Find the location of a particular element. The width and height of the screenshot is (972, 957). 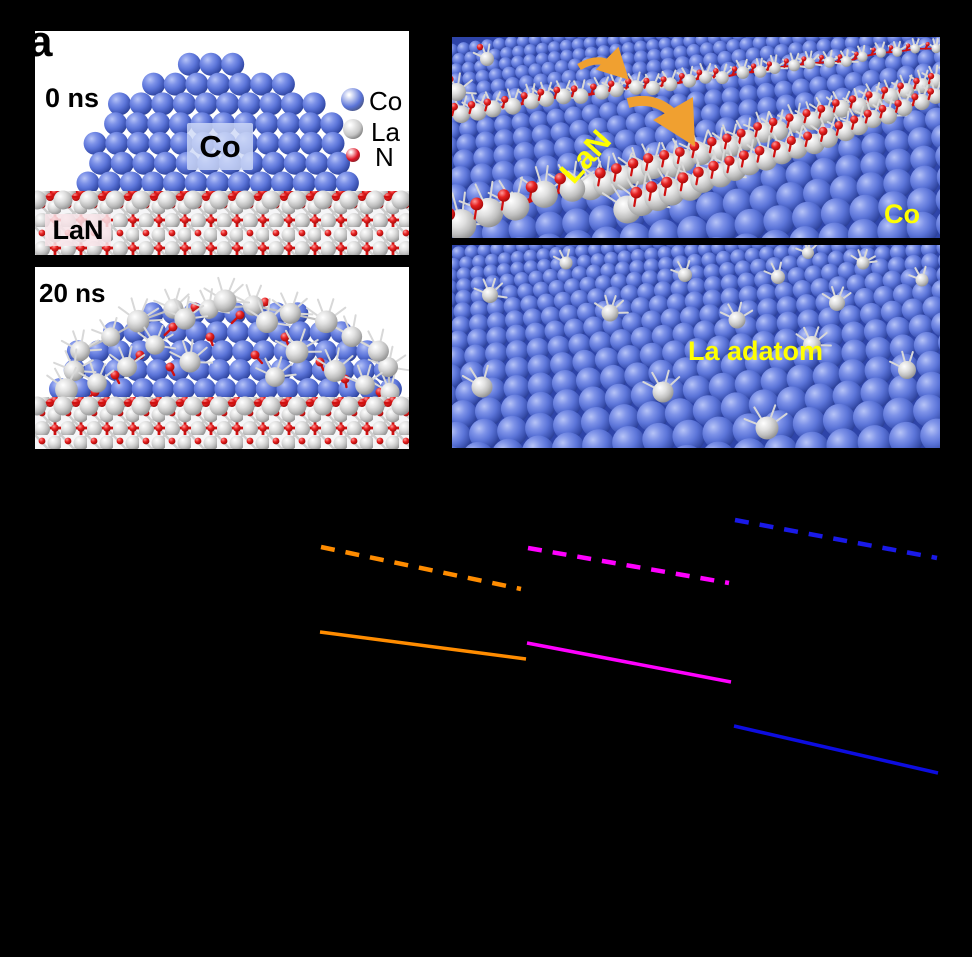

md-render-lan-chains is located at coordinates (696, 137).